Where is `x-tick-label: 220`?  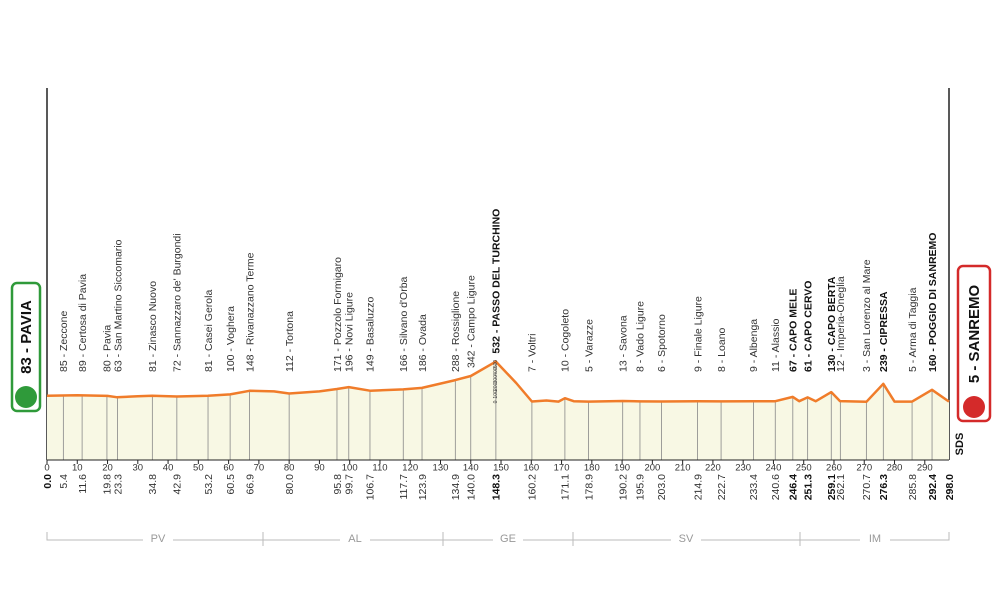 x-tick-label: 220 is located at coordinates (713, 468).